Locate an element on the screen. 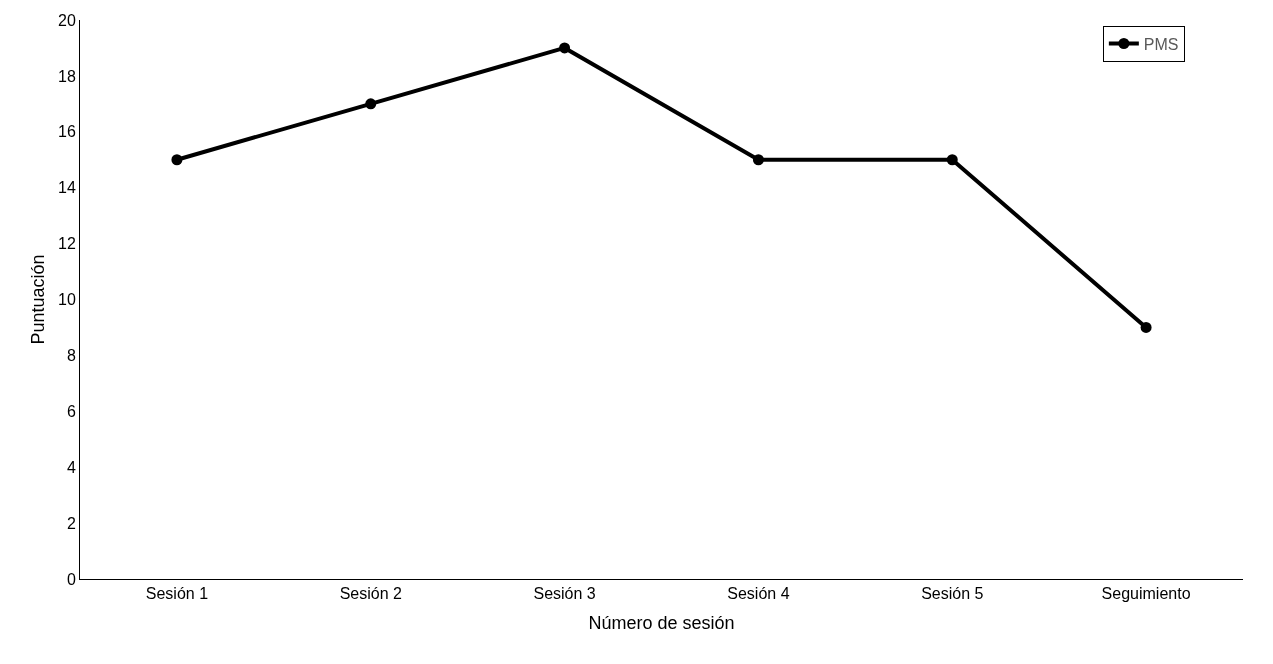  y-tick-label: 20 is located at coordinates (67, 20).